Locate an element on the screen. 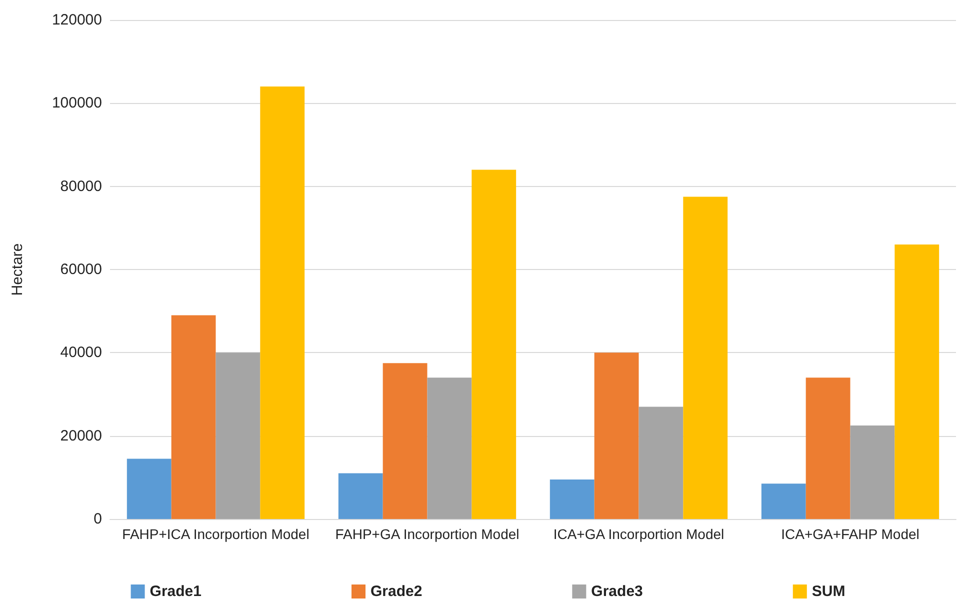  x-tick-label: FAHP+GA Incorportion Model is located at coordinates (427, 534).